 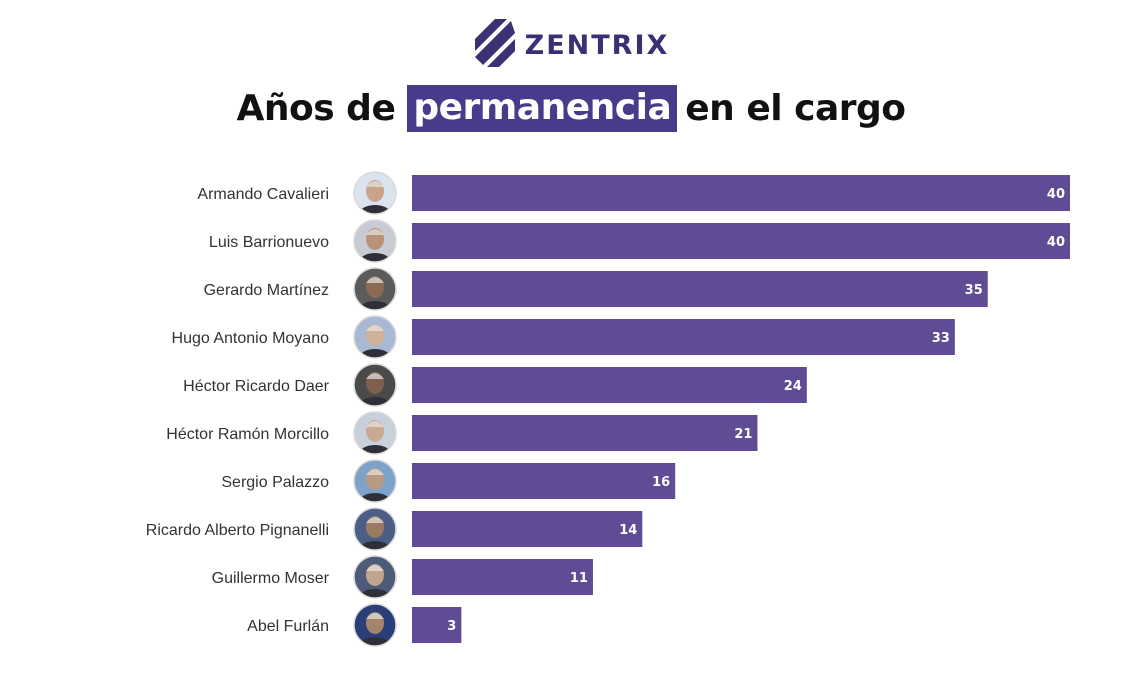 What do you see at coordinates (288, 626) in the screenshot?
I see `category-label: Abel Furlán` at bounding box center [288, 626].